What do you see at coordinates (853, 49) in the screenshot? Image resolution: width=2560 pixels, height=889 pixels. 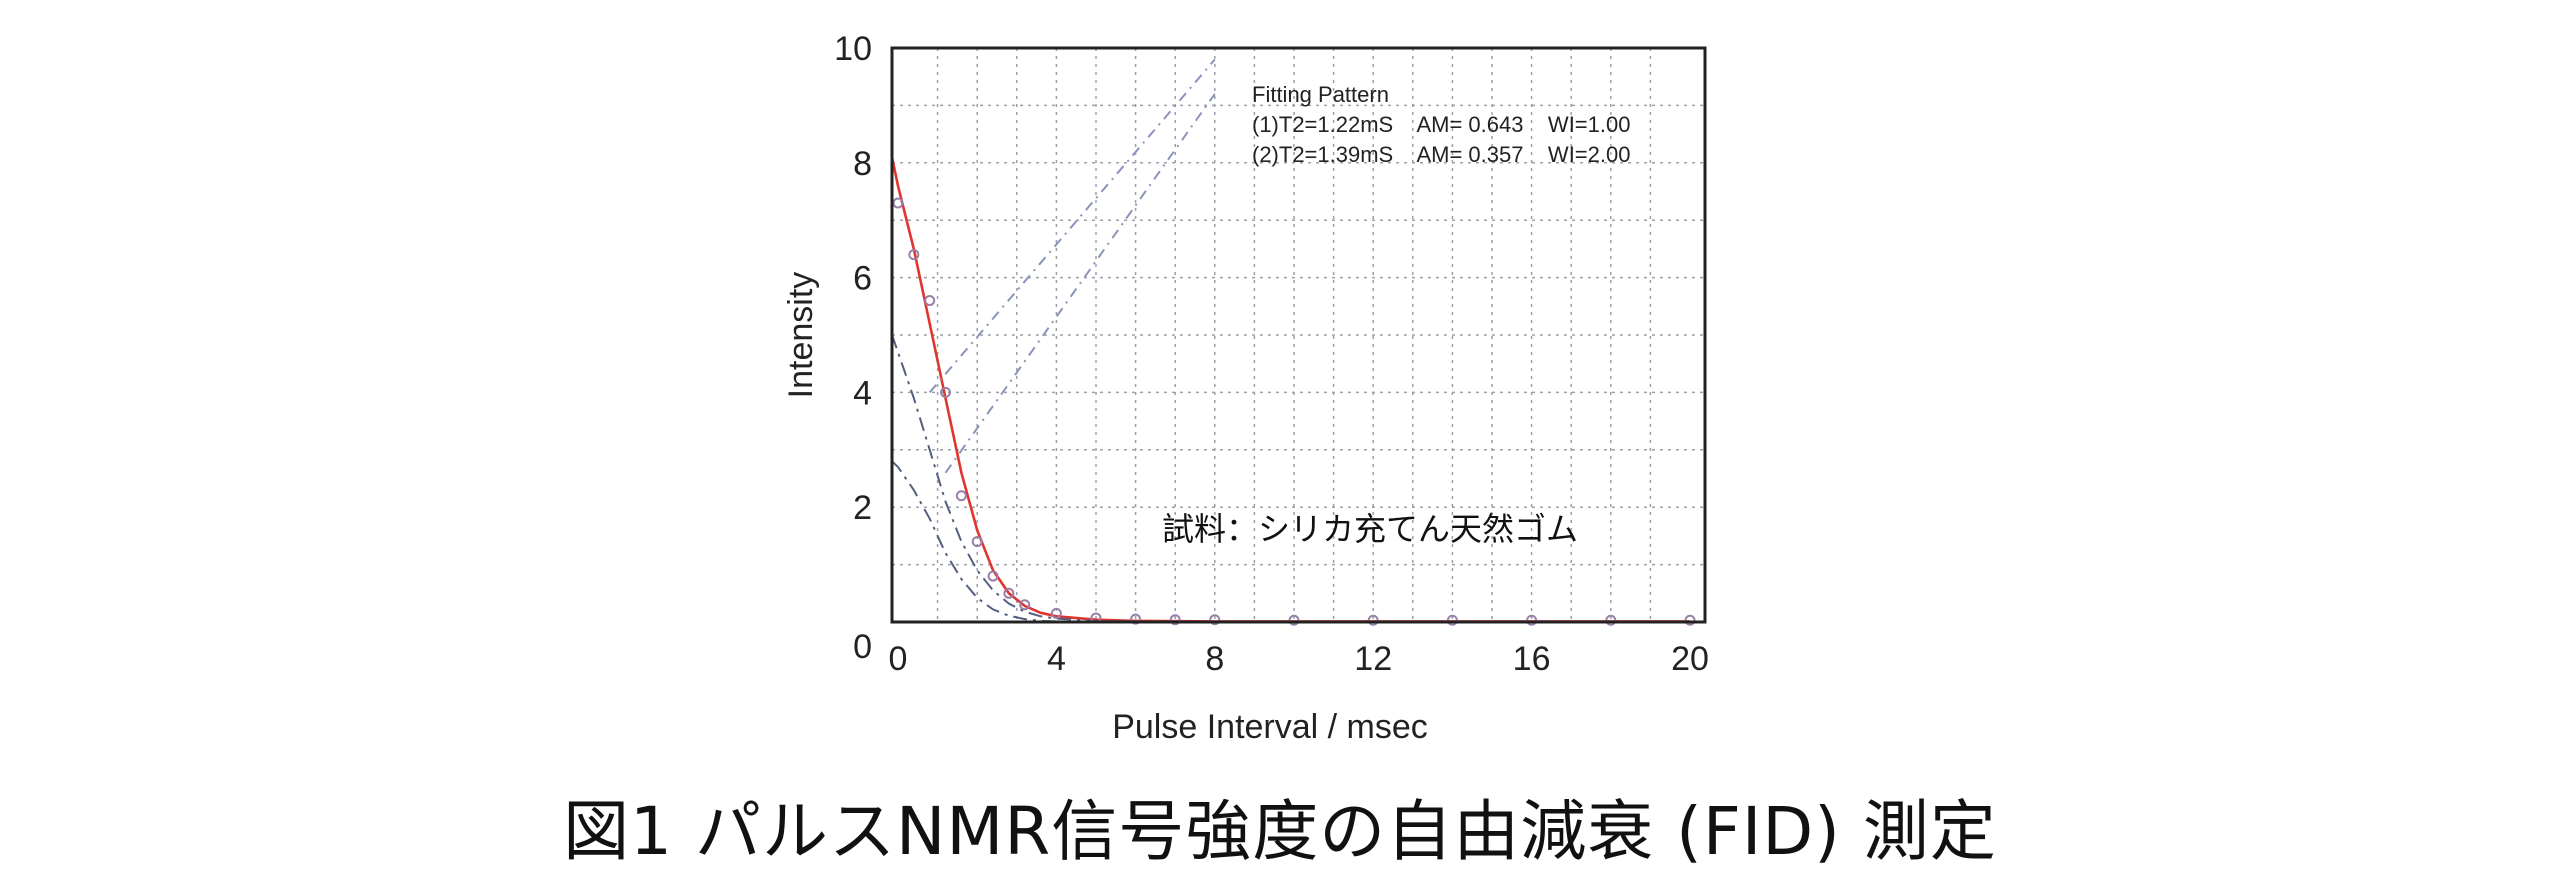 I see `y-tick-label: 10` at bounding box center [853, 49].